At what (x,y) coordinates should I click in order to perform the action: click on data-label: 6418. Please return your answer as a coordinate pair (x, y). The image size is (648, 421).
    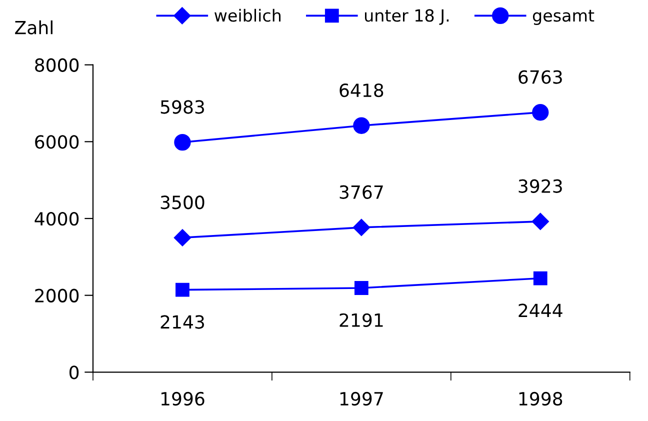
    Looking at the image, I should click on (362, 90).